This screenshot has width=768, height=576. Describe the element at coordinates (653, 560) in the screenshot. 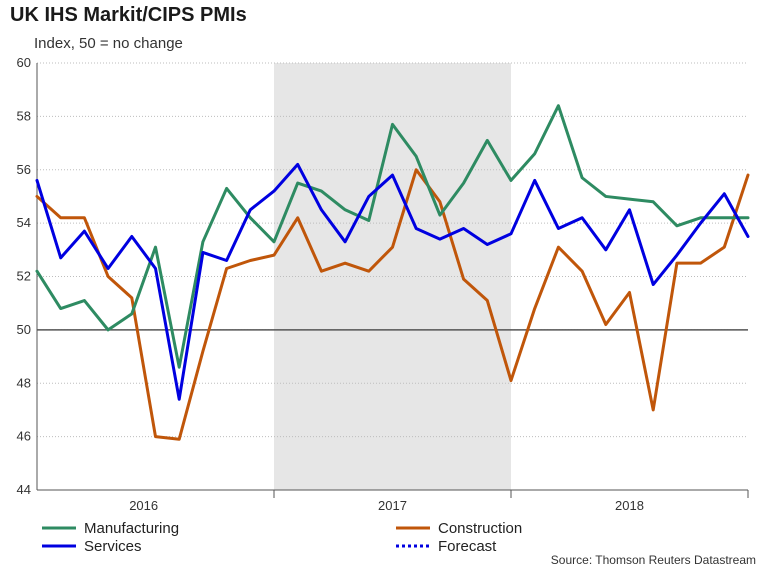

I see `source-note: Source: Thomson Reuters Datastream` at that location.